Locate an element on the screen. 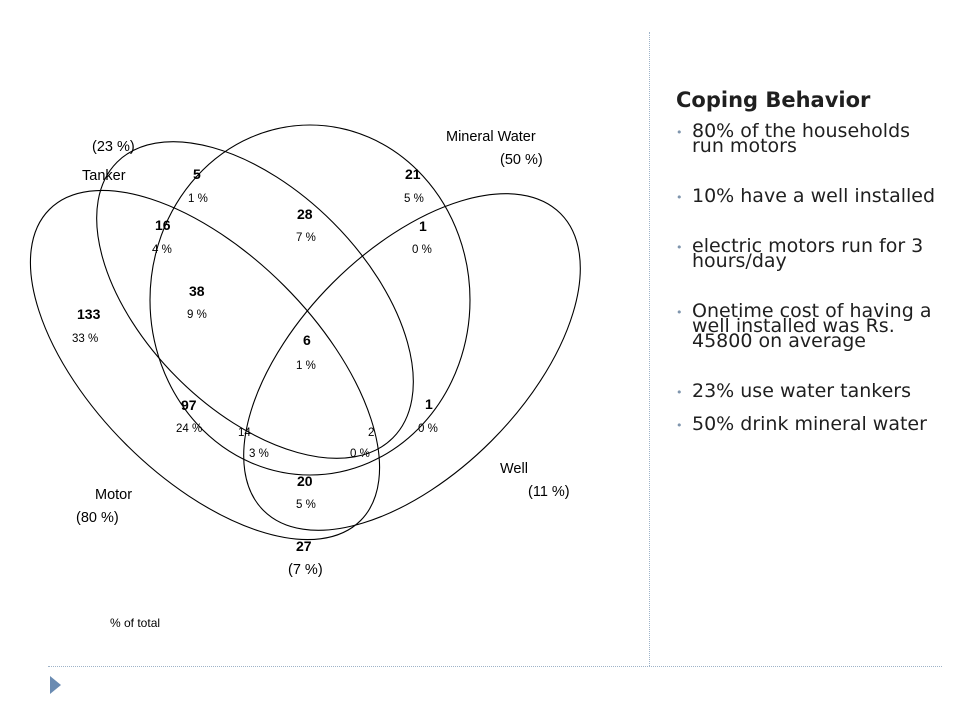 The height and width of the screenshot is (720, 960). bullet-text: 23% use water tankers is located at coordinates (801, 391).